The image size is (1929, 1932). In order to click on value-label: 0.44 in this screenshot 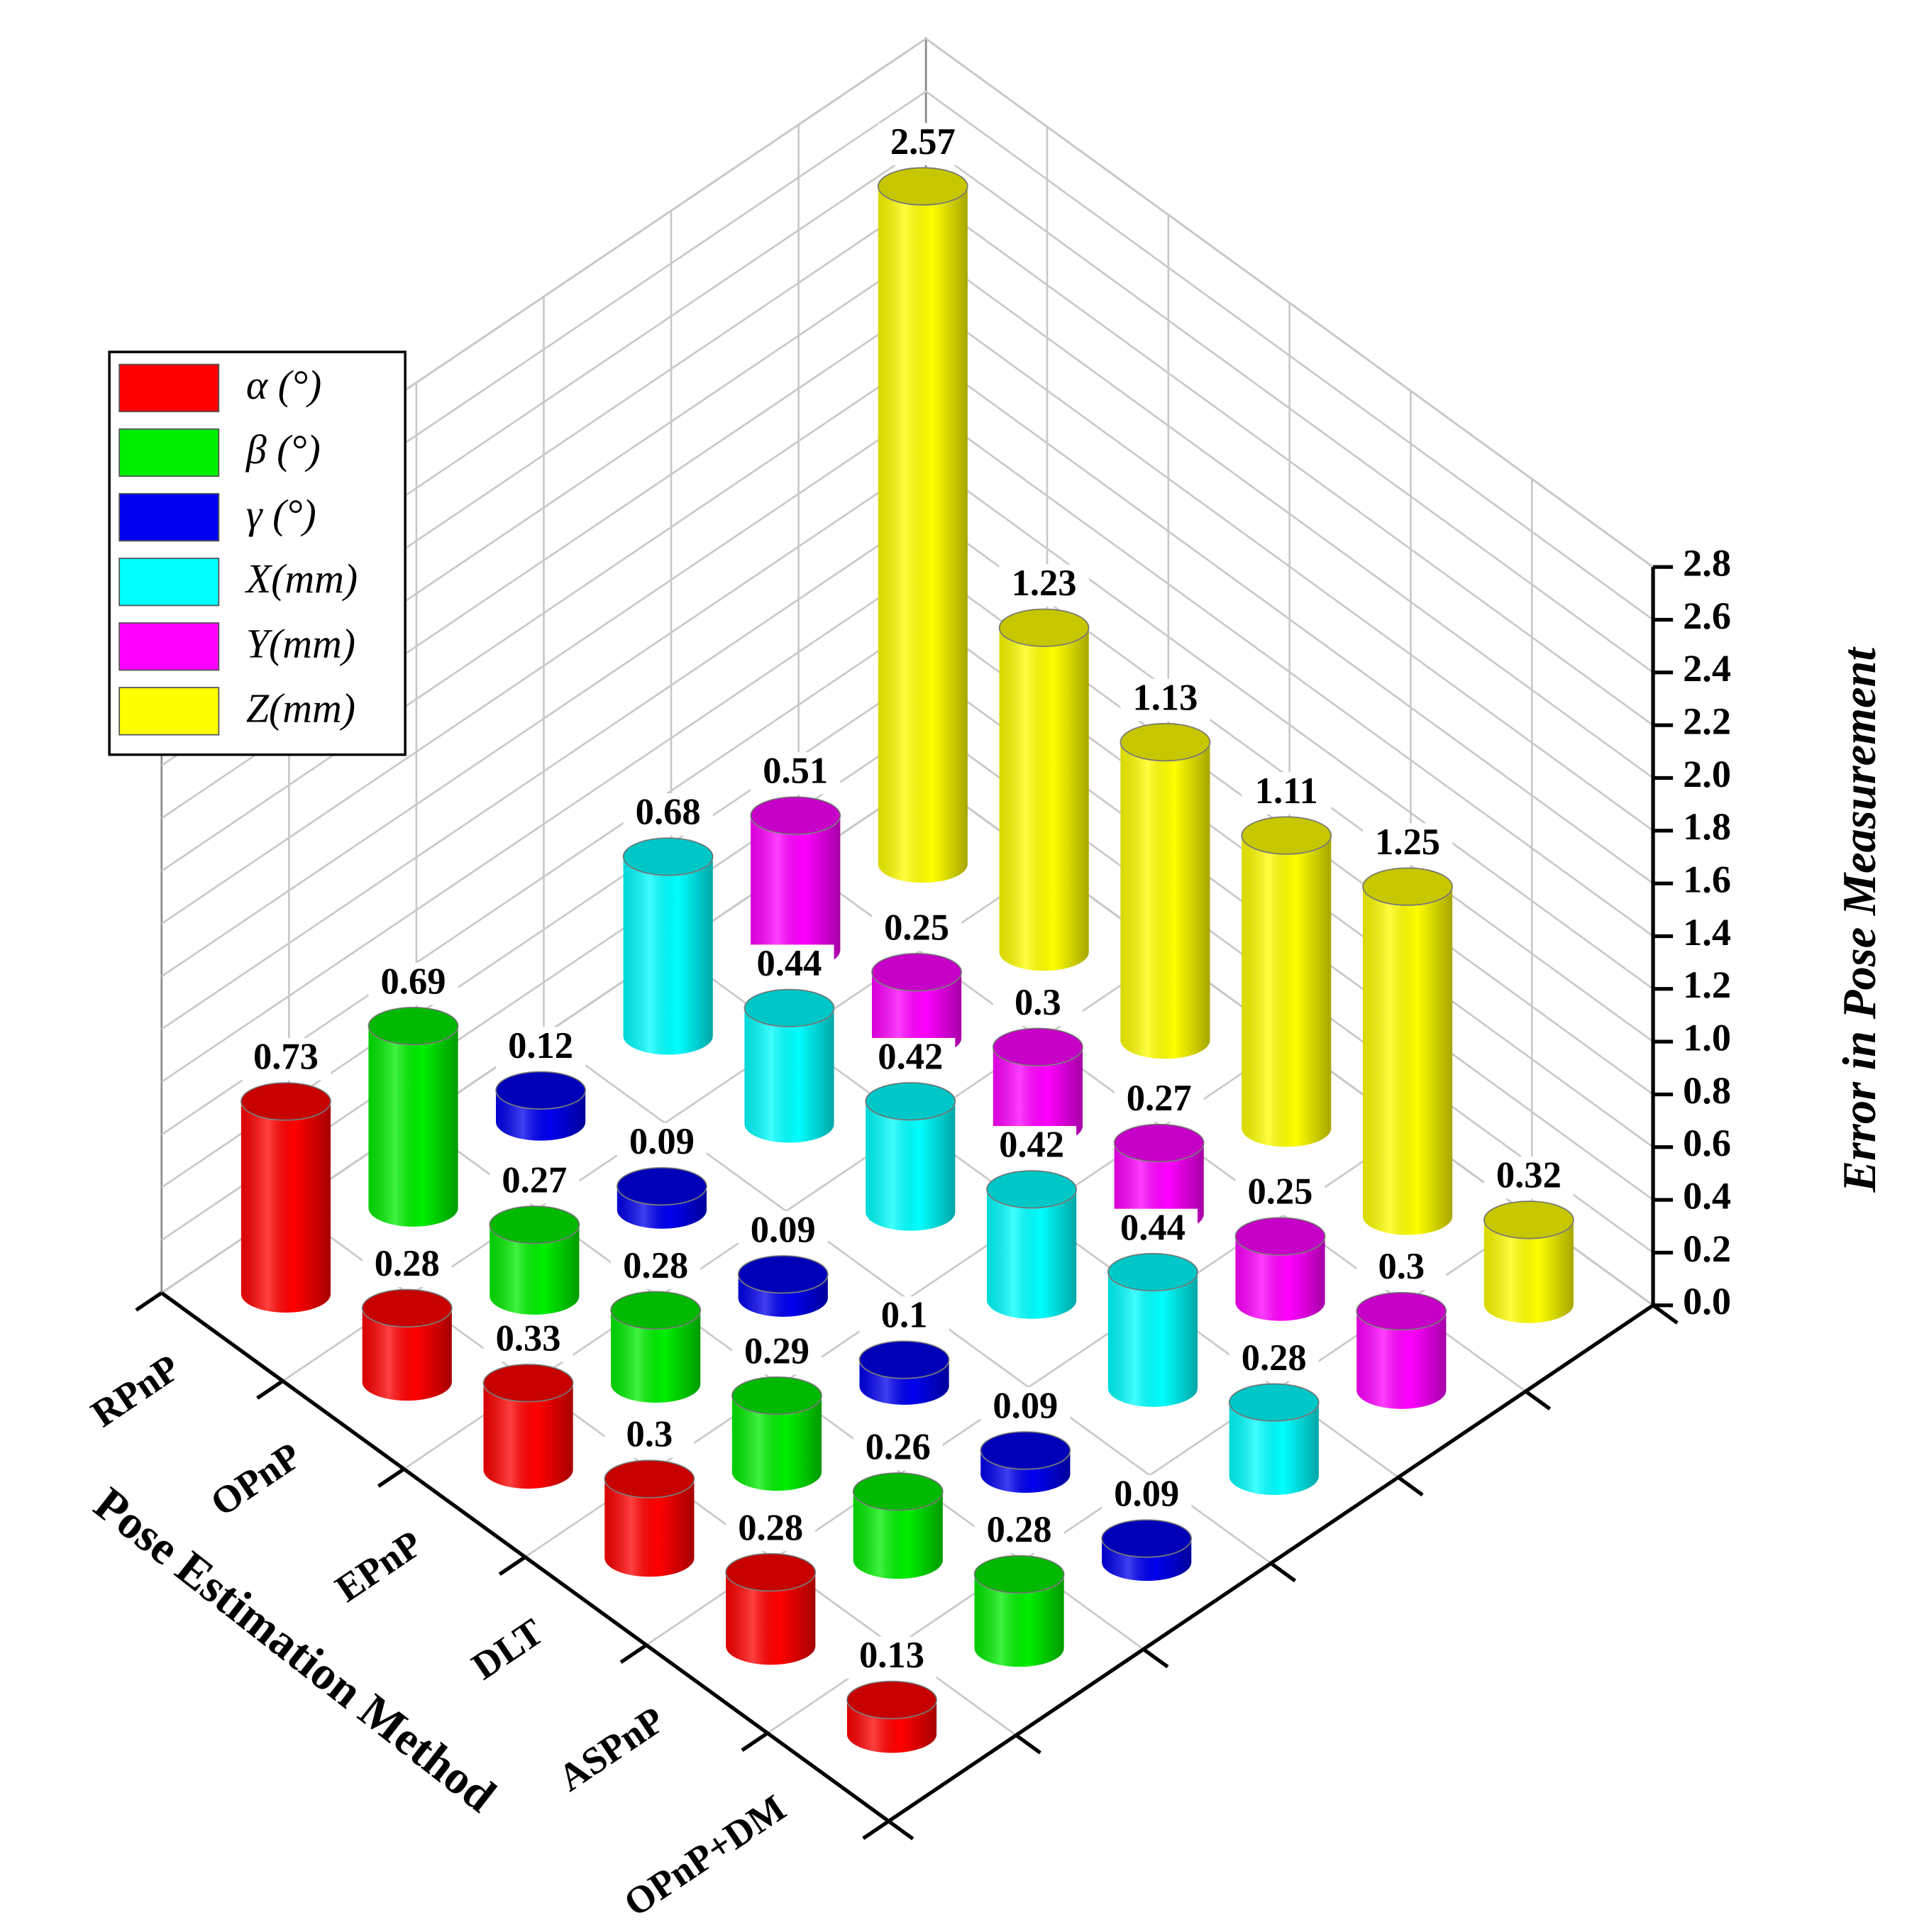, I will do `click(789, 963)`.